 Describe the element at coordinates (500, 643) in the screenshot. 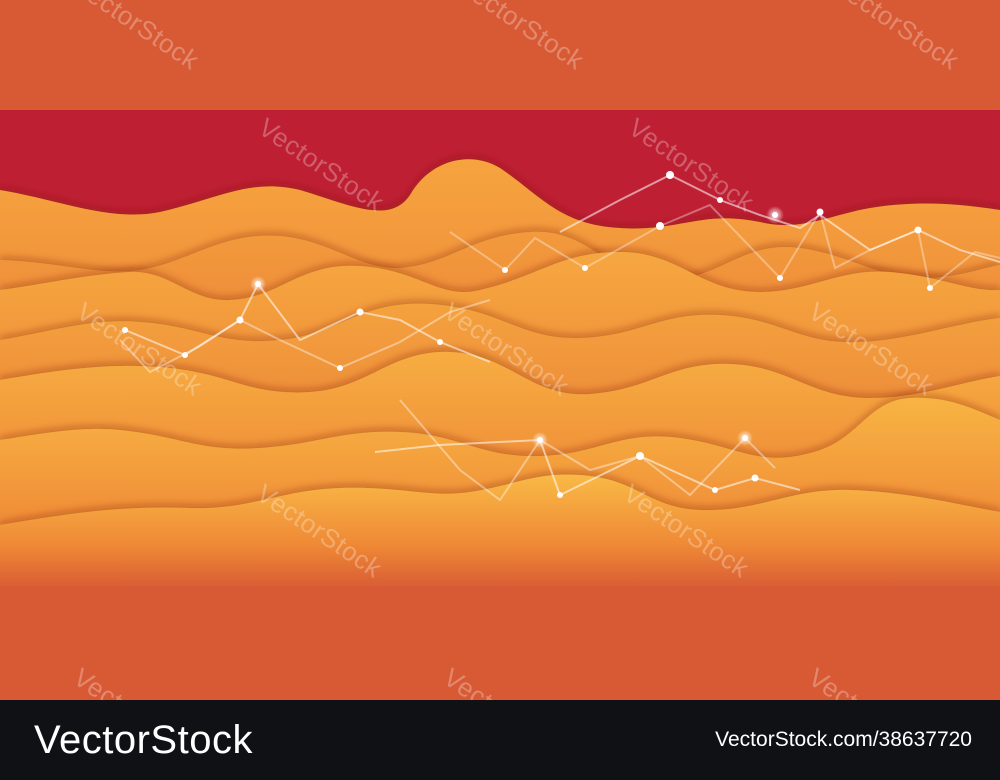

I see `lower-background` at that location.